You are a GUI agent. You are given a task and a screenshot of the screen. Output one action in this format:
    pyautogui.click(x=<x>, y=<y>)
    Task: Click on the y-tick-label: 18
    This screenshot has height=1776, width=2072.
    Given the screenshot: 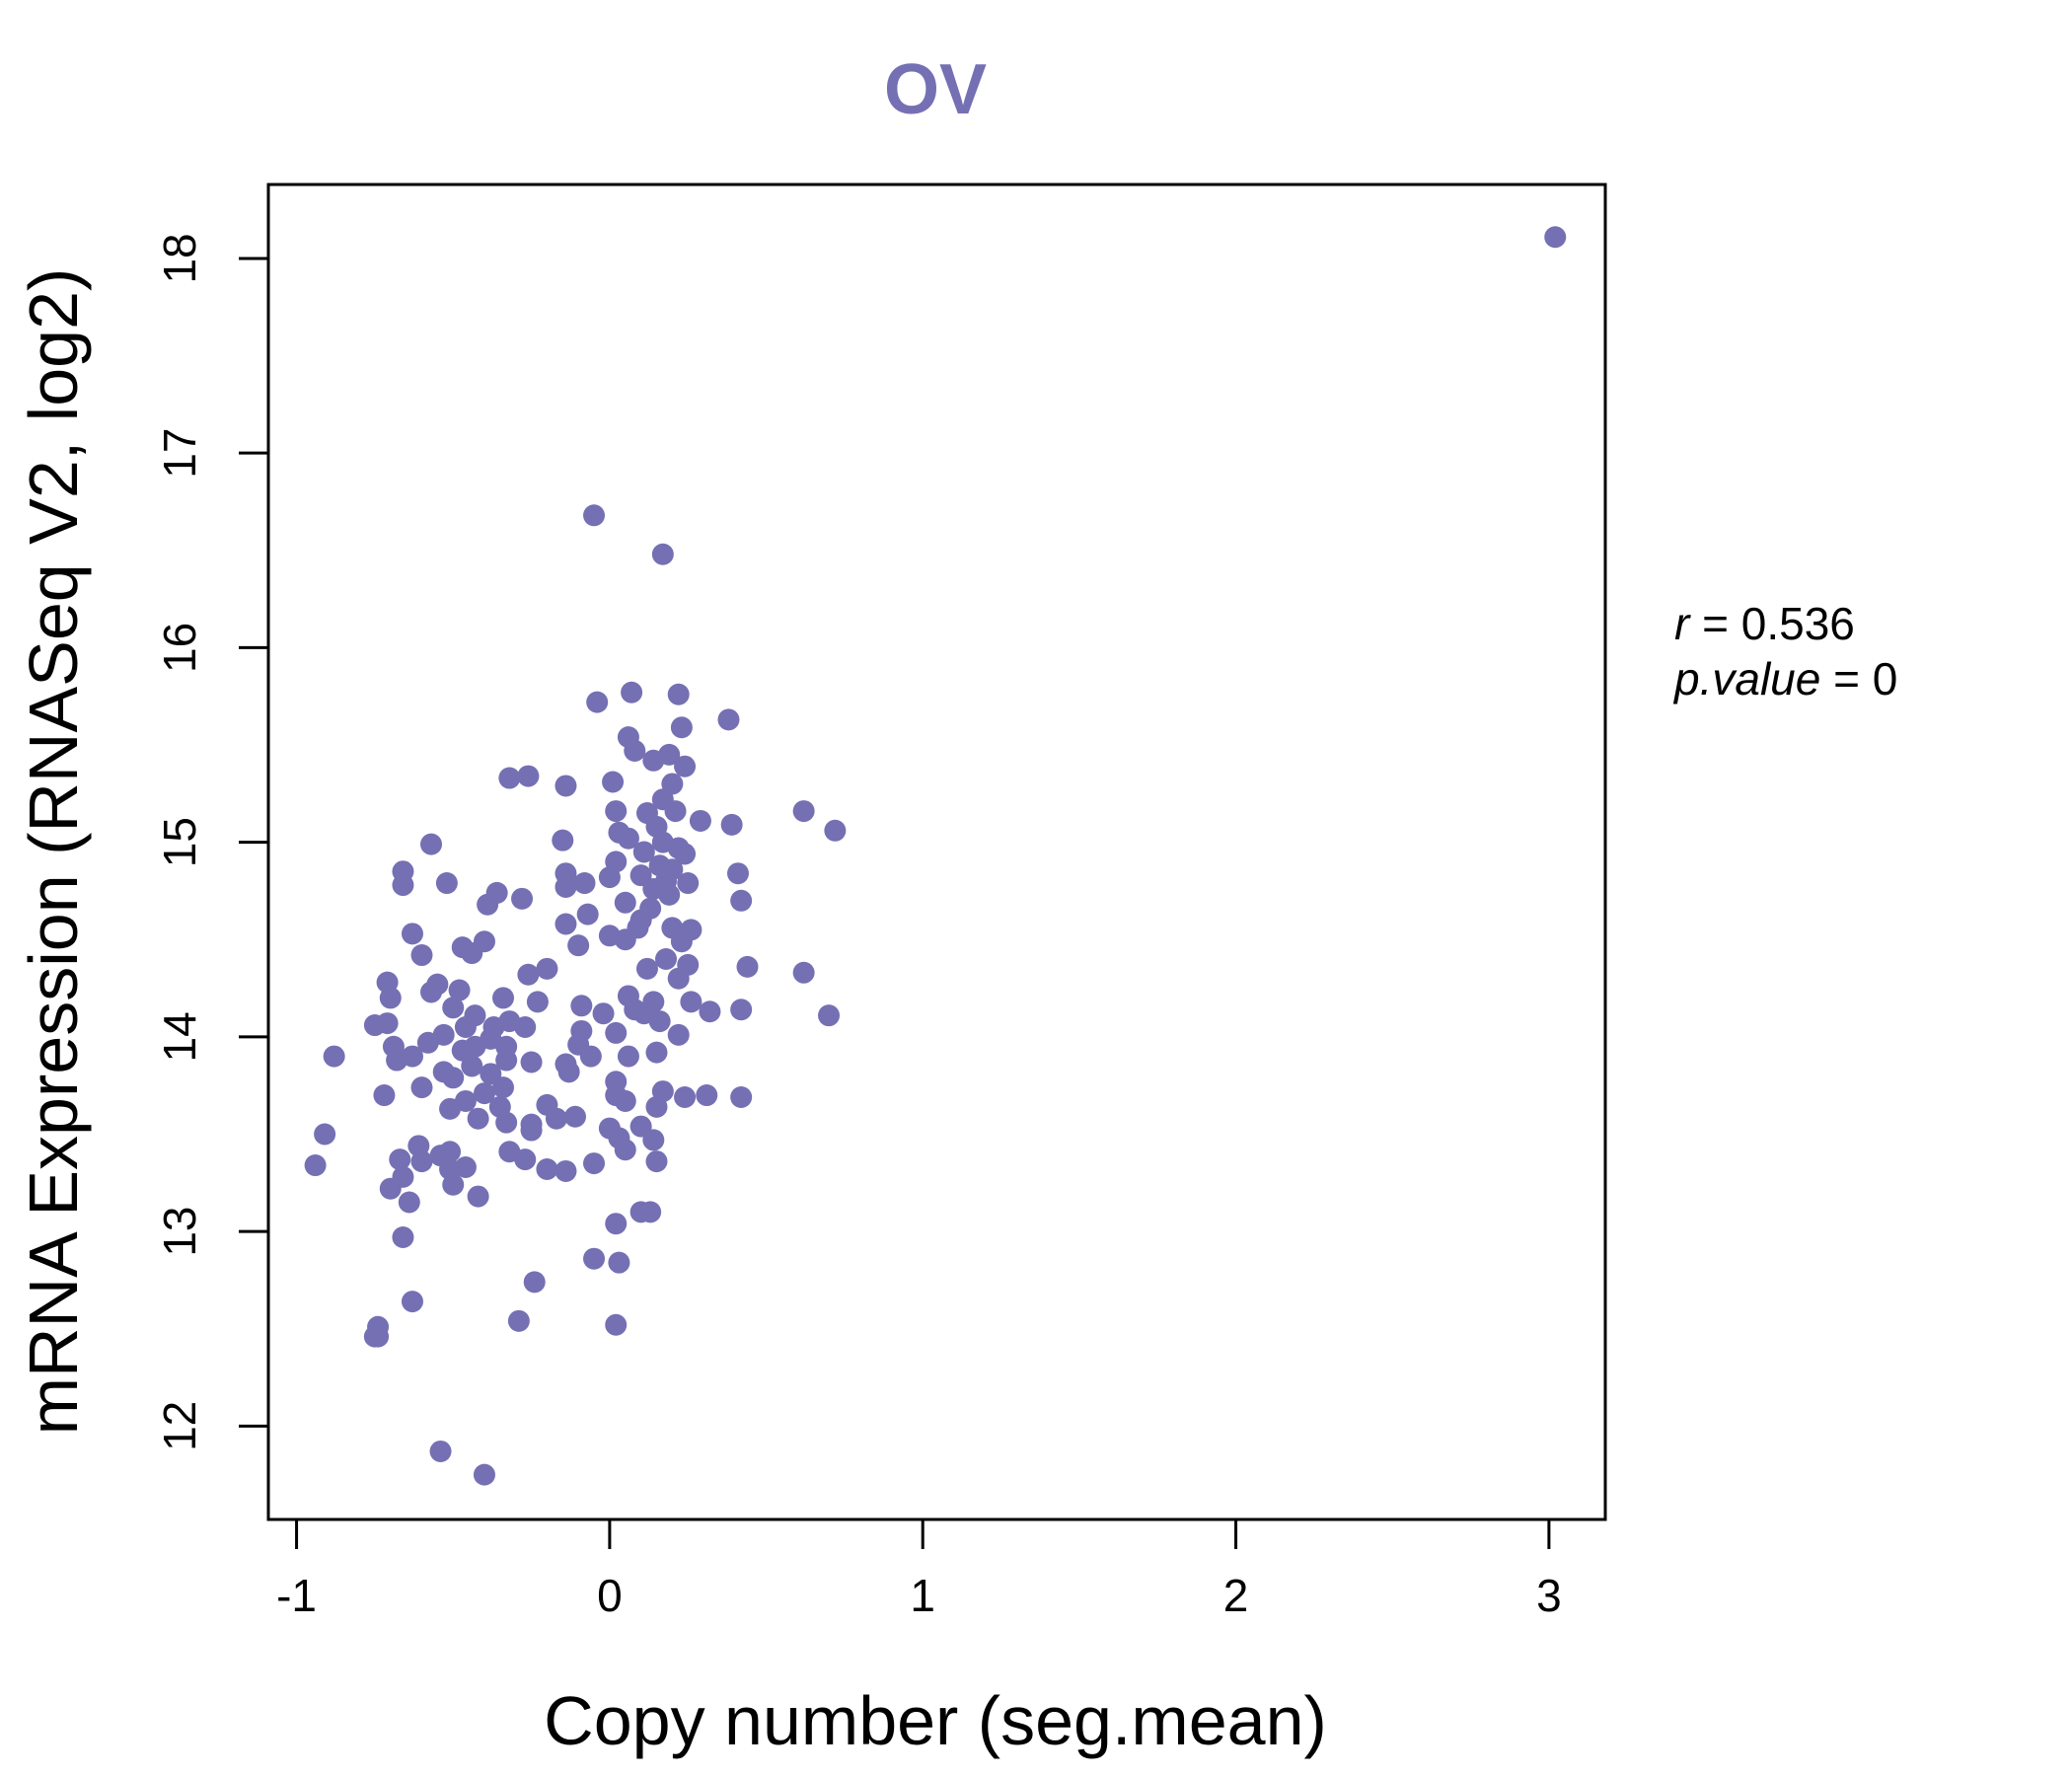 What is the action you would take?
    pyautogui.click(x=179, y=258)
    